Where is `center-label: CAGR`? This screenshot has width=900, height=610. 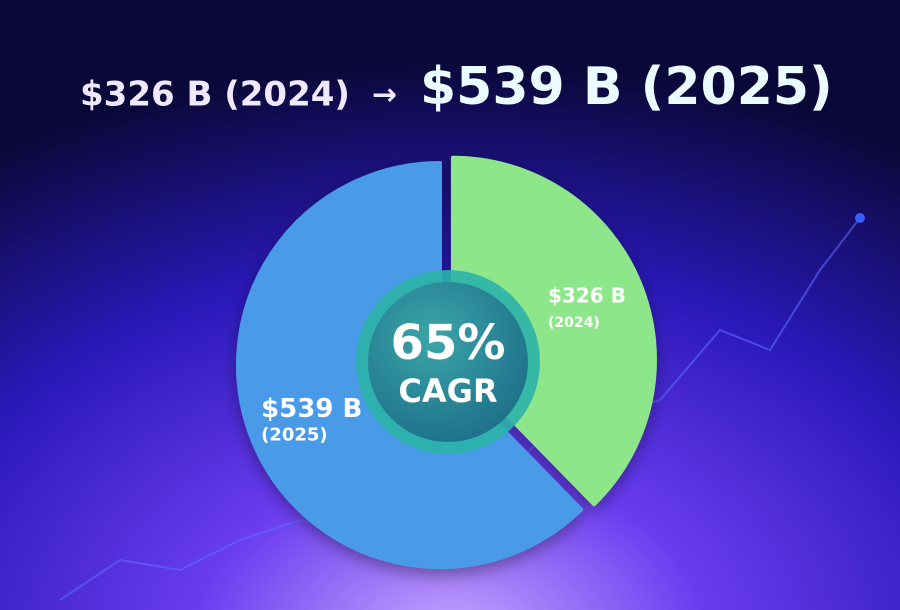 center-label: CAGR is located at coordinates (447, 391).